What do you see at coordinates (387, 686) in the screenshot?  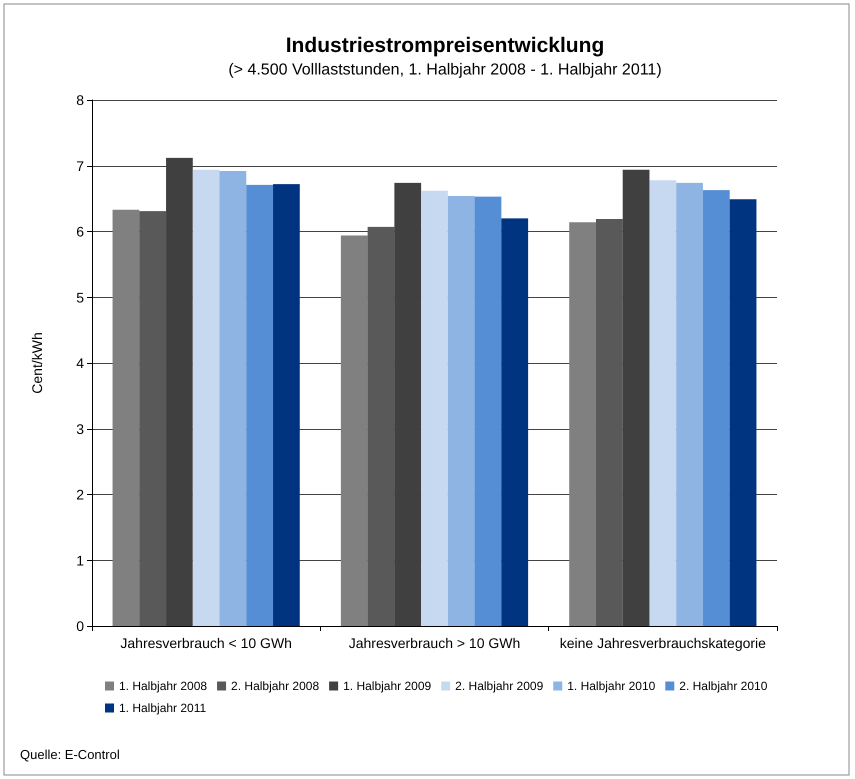 I see `legend-label: 1. Halbjahr 2009` at bounding box center [387, 686].